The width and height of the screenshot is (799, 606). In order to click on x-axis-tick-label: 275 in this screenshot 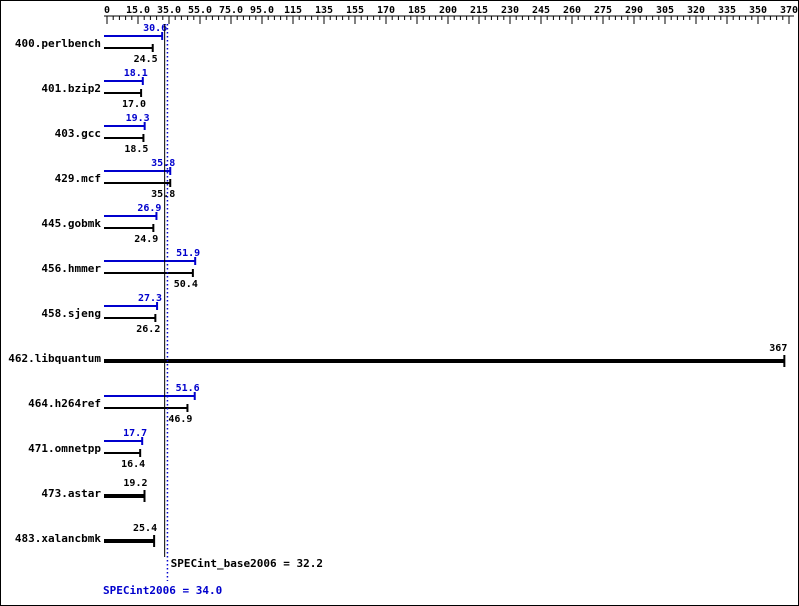, I will do `click(603, 10)`.